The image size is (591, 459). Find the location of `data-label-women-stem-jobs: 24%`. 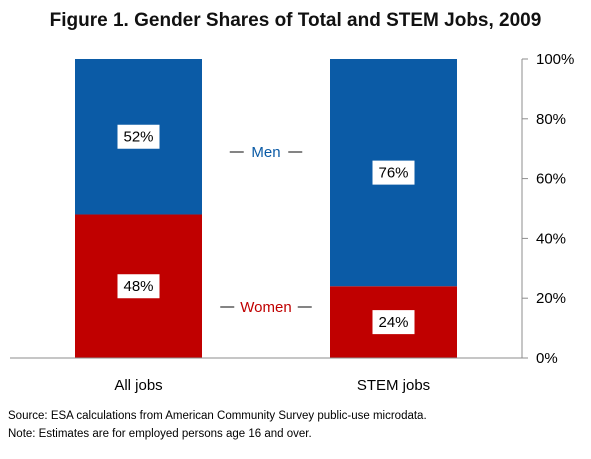

data-label-women-stem-jobs: 24% is located at coordinates (393, 322).